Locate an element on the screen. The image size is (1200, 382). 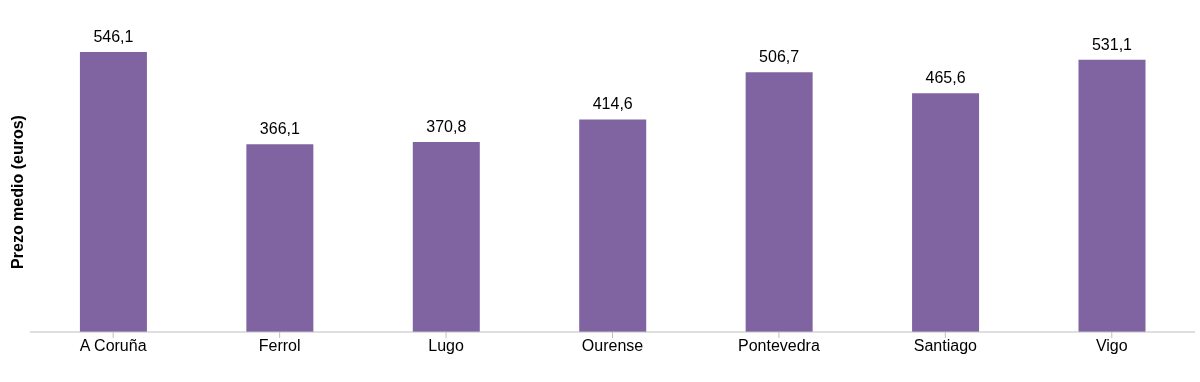
data-label: 366,1 is located at coordinates (279, 129).